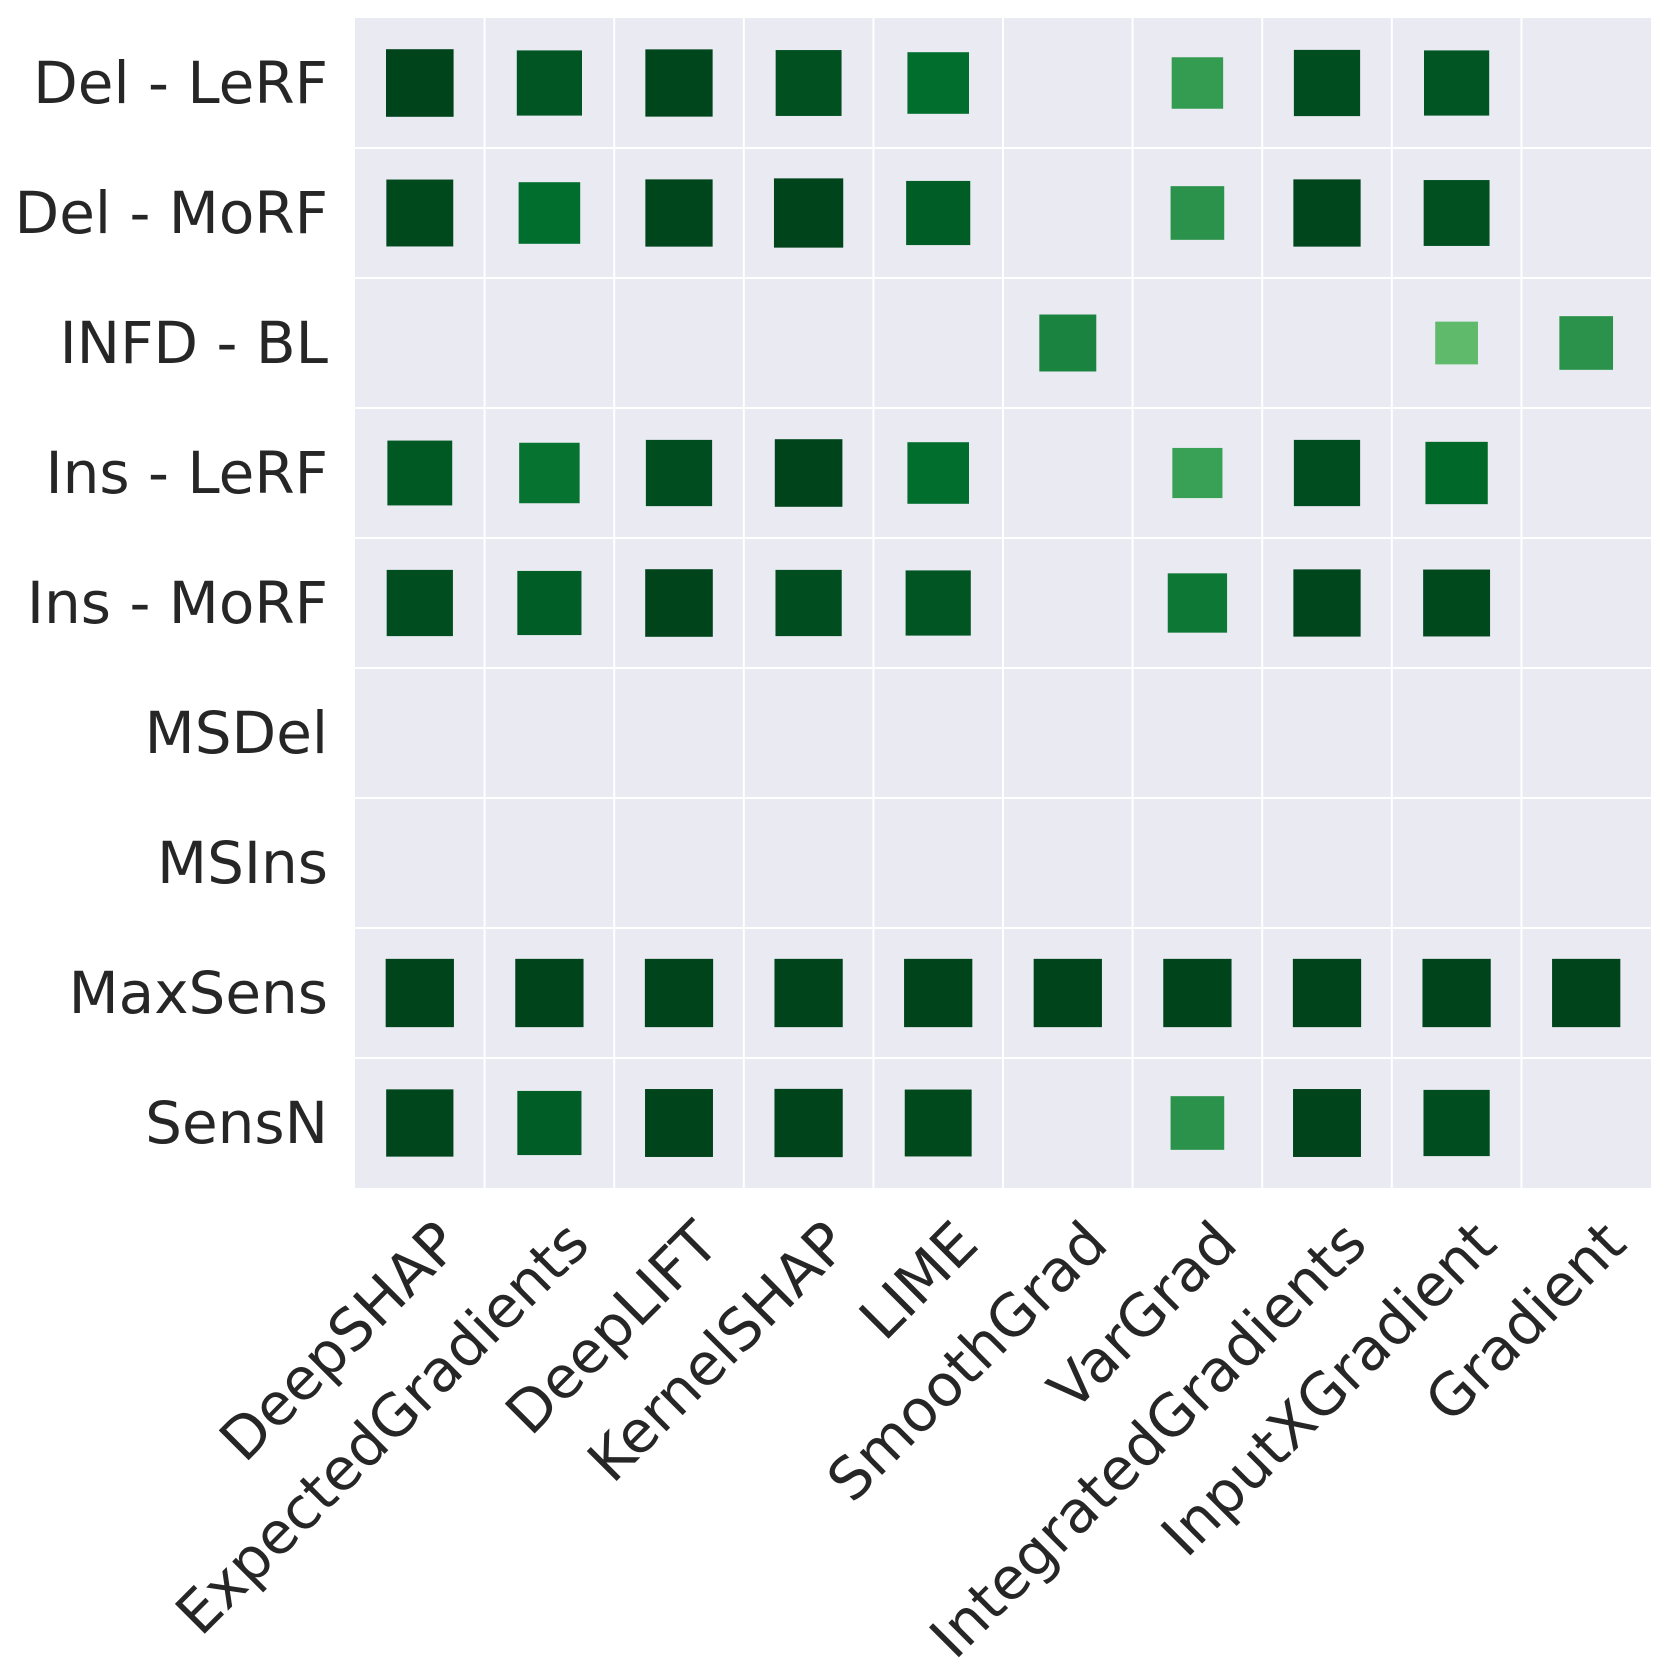  I want to click on y-tick-label: INFD - BL, so click(194, 343).